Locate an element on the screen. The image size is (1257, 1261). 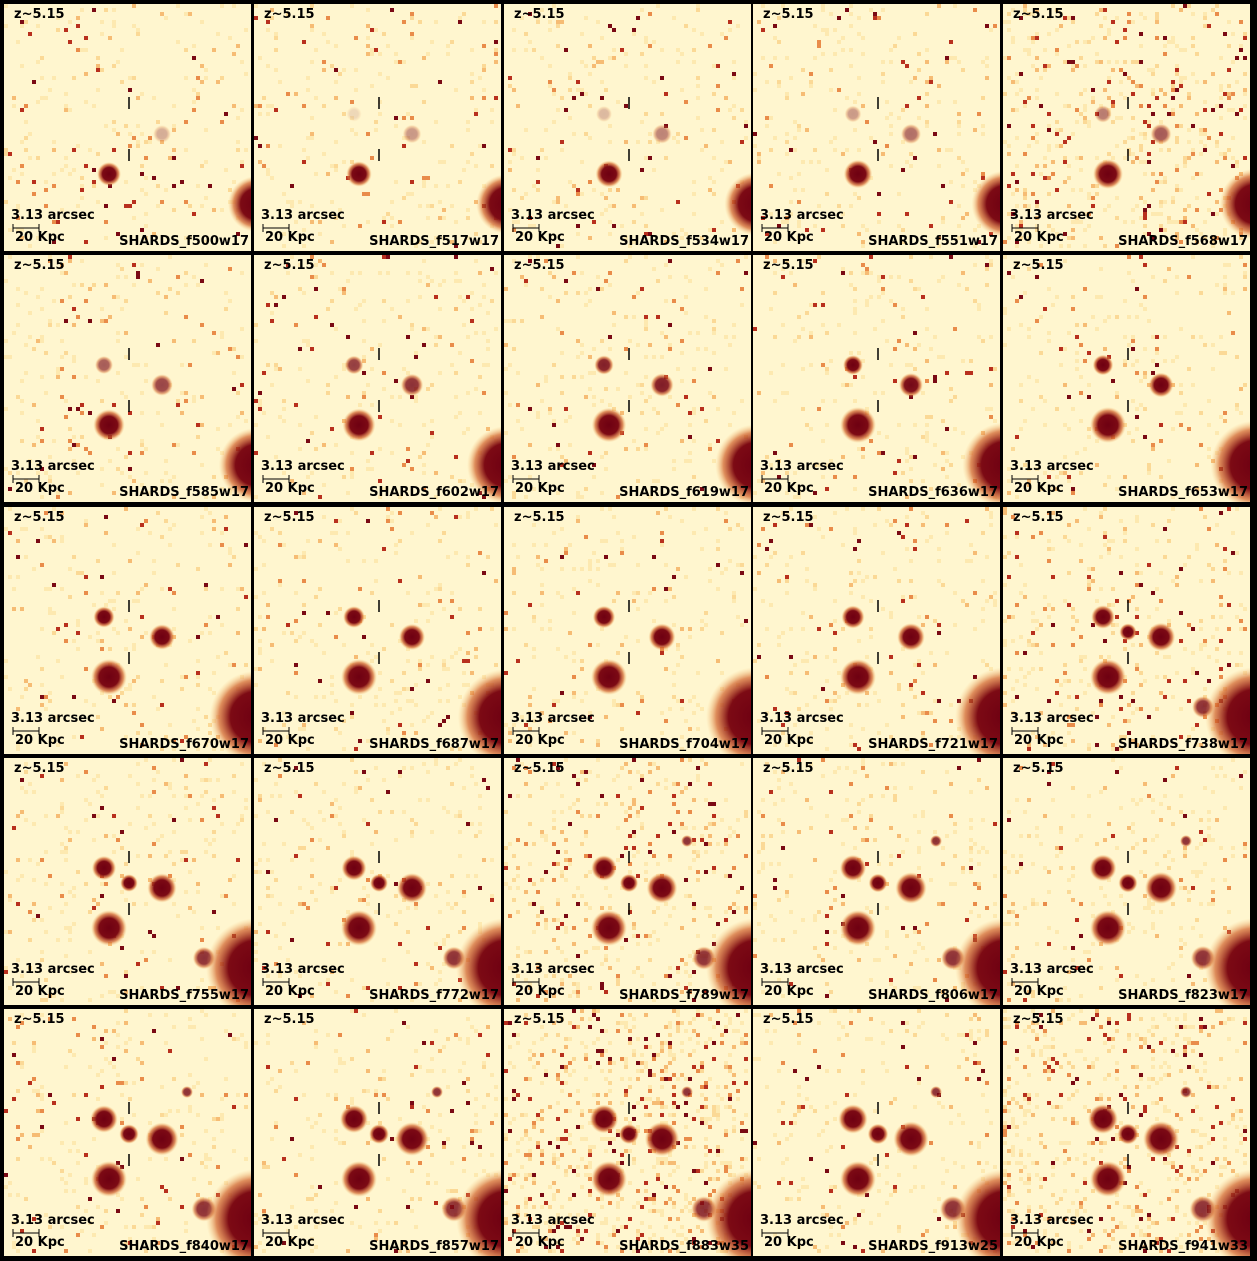
scale-kpc-label: 20 Kpc is located at coordinates (789, 237).